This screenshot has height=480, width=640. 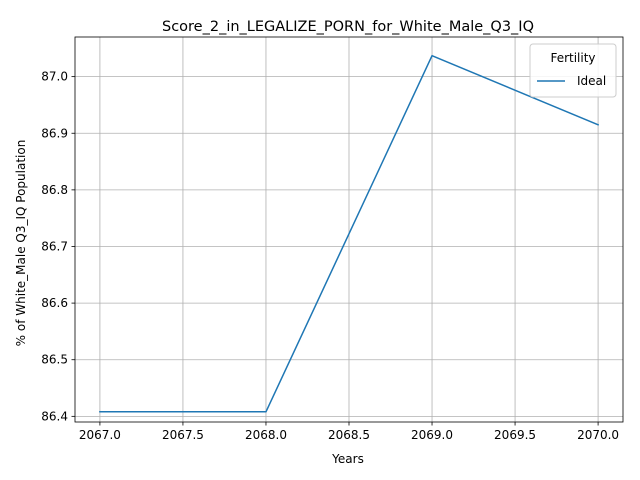 What do you see at coordinates (266, 435) in the screenshot?
I see `x-tick-label: 2068.0` at bounding box center [266, 435].